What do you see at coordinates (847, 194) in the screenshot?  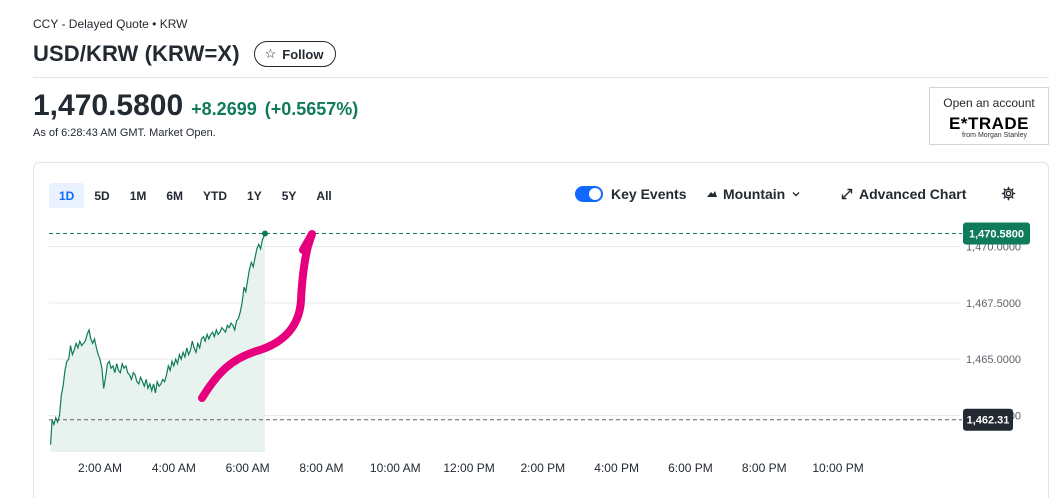 I see `expand-icon` at bounding box center [847, 194].